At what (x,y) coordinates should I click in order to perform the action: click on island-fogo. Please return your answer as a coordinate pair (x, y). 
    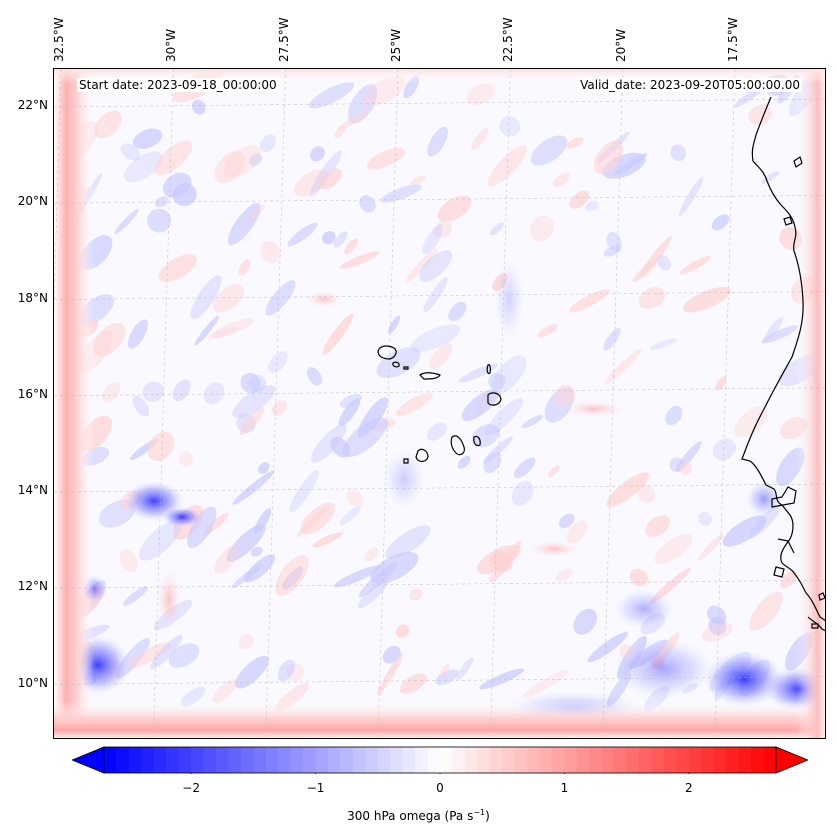
    Looking at the image, I should click on (422, 455).